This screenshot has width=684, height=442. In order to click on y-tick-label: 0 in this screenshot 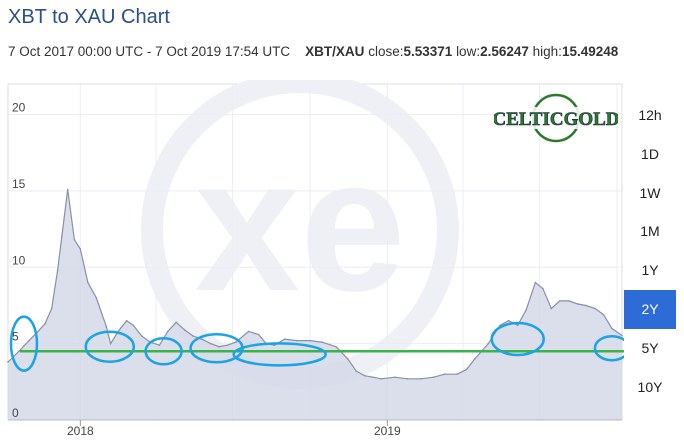, I will do `click(15, 413)`.